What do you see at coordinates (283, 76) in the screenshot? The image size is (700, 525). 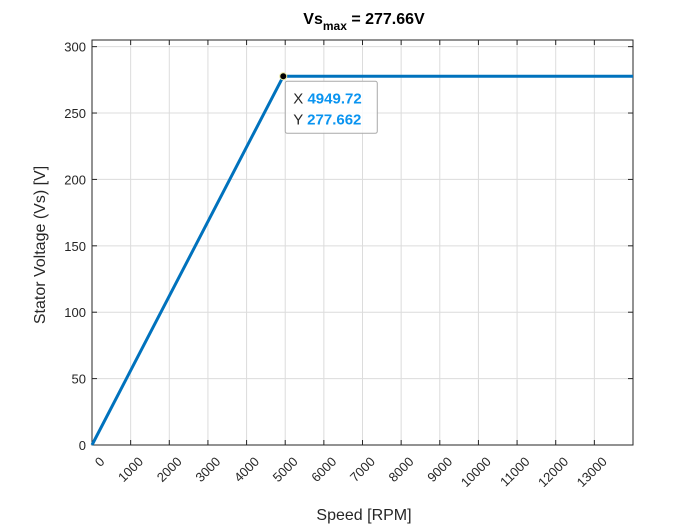 I see `datatip-marker` at bounding box center [283, 76].